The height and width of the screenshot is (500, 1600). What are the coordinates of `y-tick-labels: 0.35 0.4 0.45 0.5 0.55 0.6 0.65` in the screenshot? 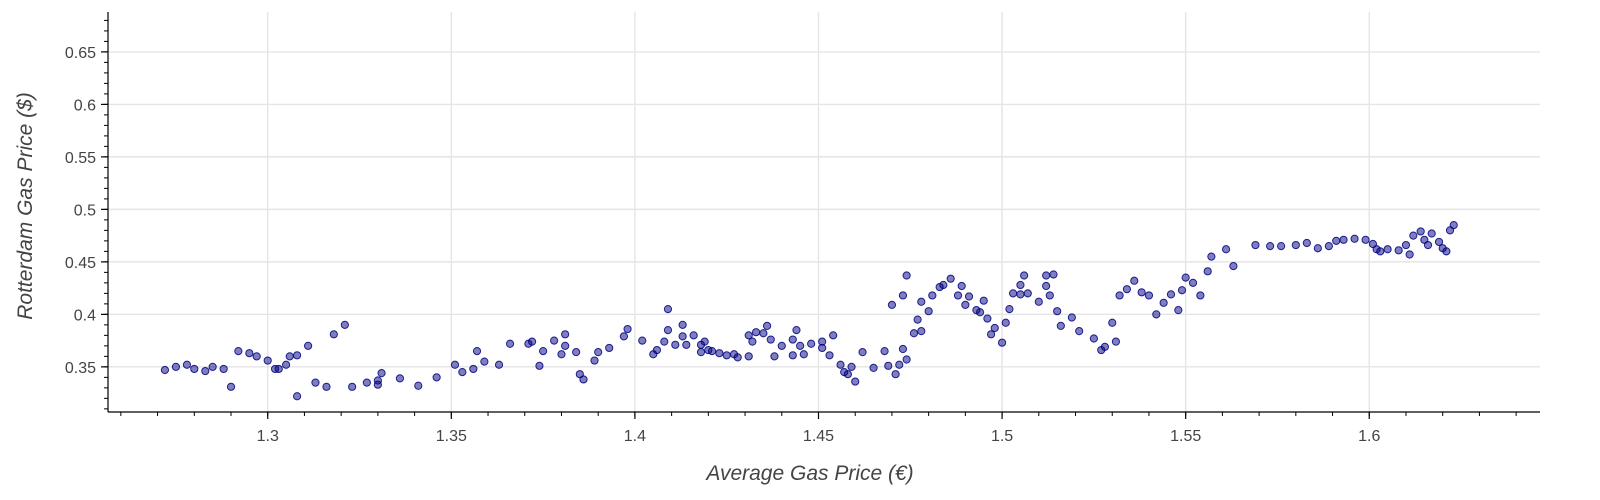 It's located at (80, 211).